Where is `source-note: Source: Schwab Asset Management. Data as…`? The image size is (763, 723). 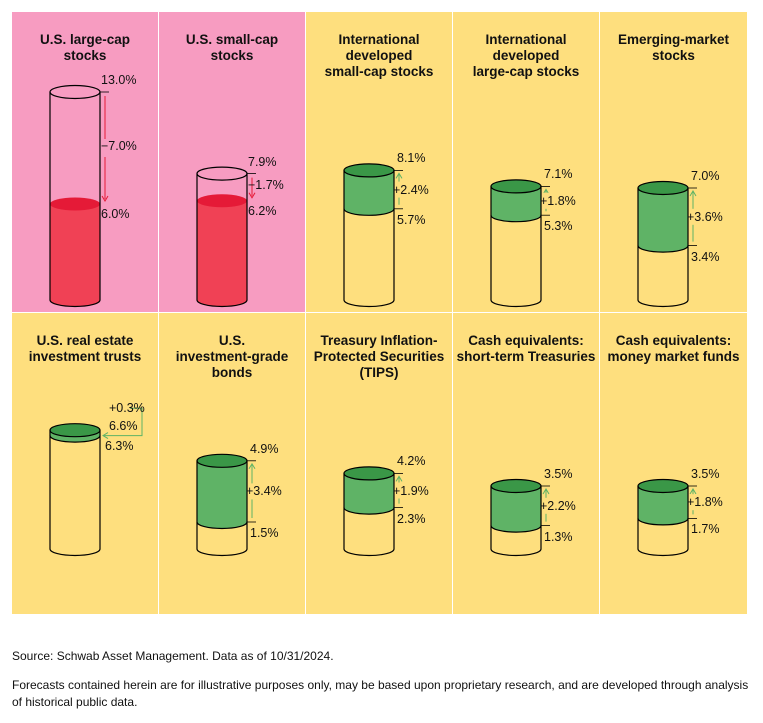 source-note: Source: Schwab Asset Management. Data as… is located at coordinates (173, 656).